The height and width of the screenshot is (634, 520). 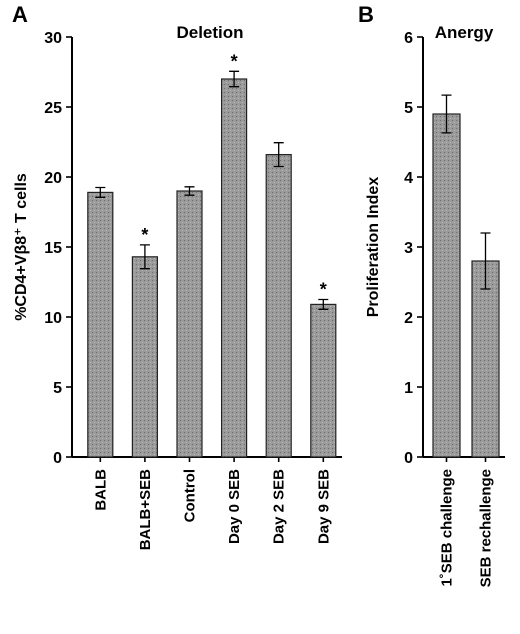 What do you see at coordinates (464, 32) in the screenshot?
I see `panel-b-title: Anergy` at bounding box center [464, 32].